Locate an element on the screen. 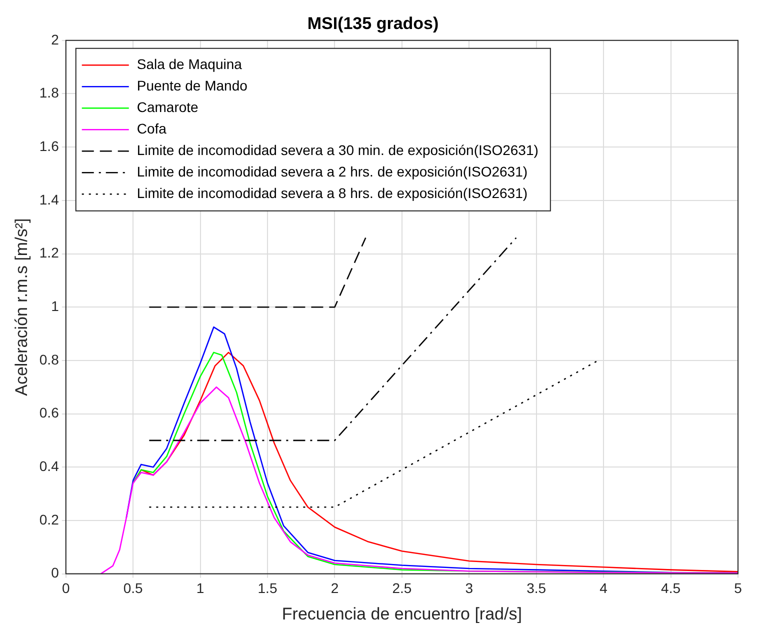  legend-label: Sala de Maquina is located at coordinates (189, 64).